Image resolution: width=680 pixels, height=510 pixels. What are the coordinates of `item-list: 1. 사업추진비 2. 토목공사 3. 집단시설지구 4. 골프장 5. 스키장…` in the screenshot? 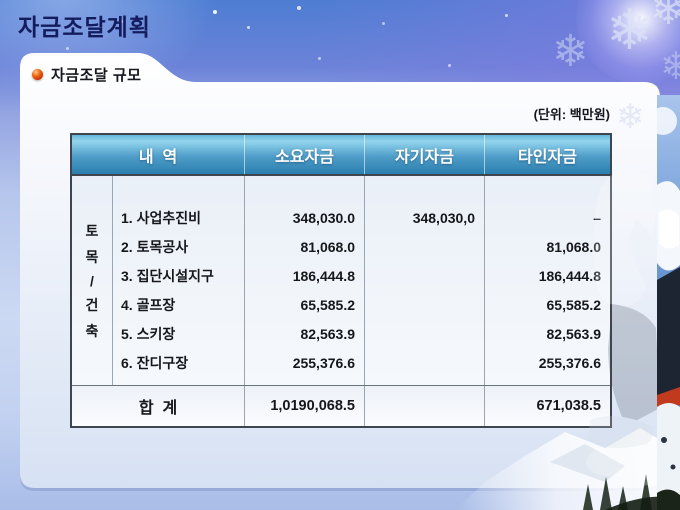 It's located at (178, 280).